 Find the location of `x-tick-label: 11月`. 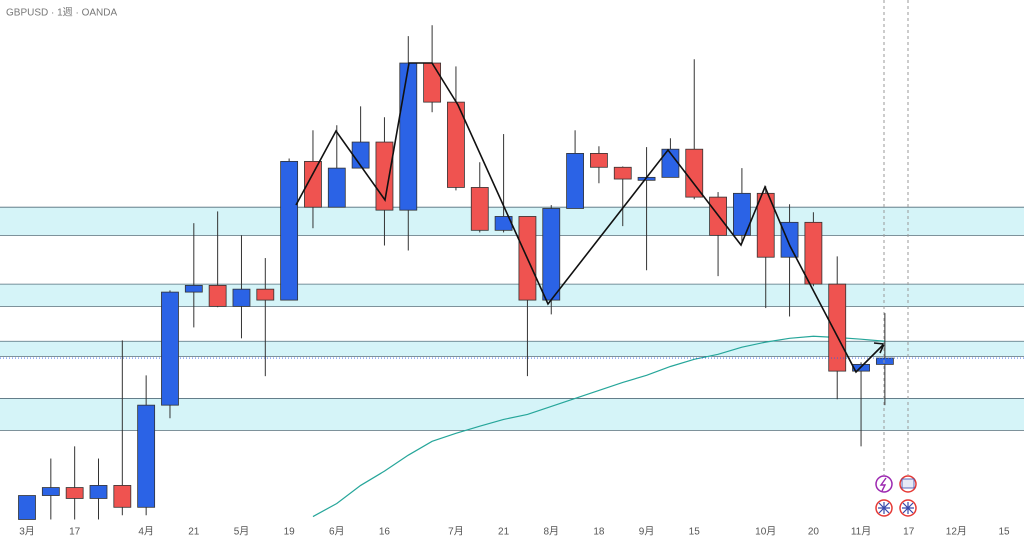

x-tick-label: 11月 is located at coordinates (861, 532).